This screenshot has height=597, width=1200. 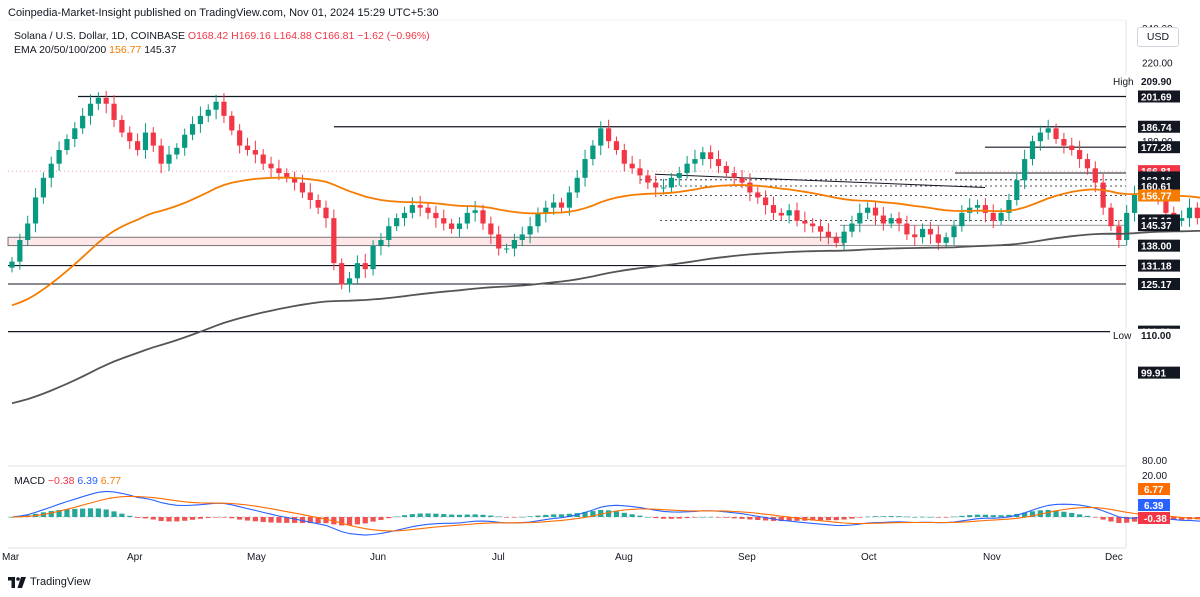 What do you see at coordinates (125, 50) in the screenshot?
I see `ema-value-1: 156.77` at bounding box center [125, 50].